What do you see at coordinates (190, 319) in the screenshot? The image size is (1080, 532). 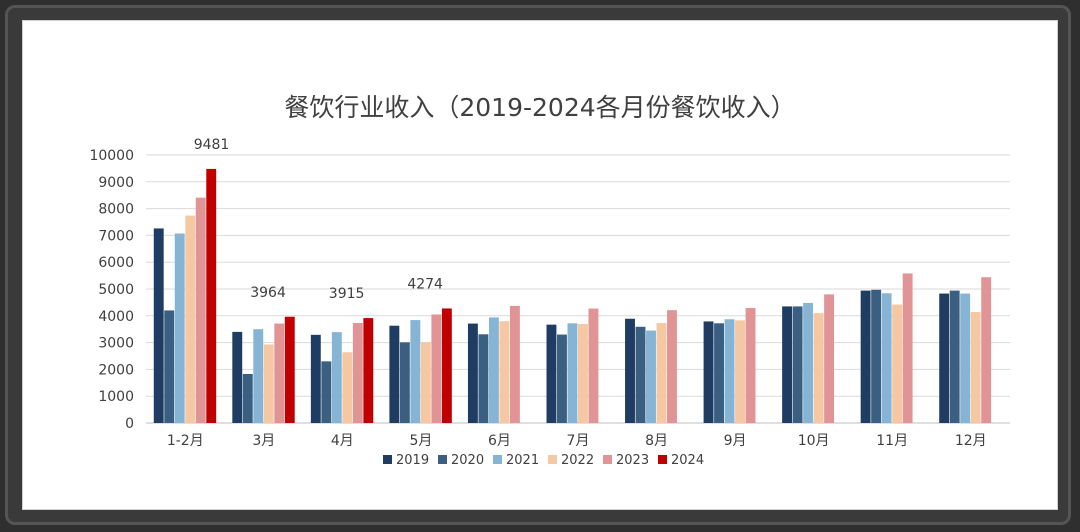 I see `bar-2022-1-2月` at bounding box center [190, 319].